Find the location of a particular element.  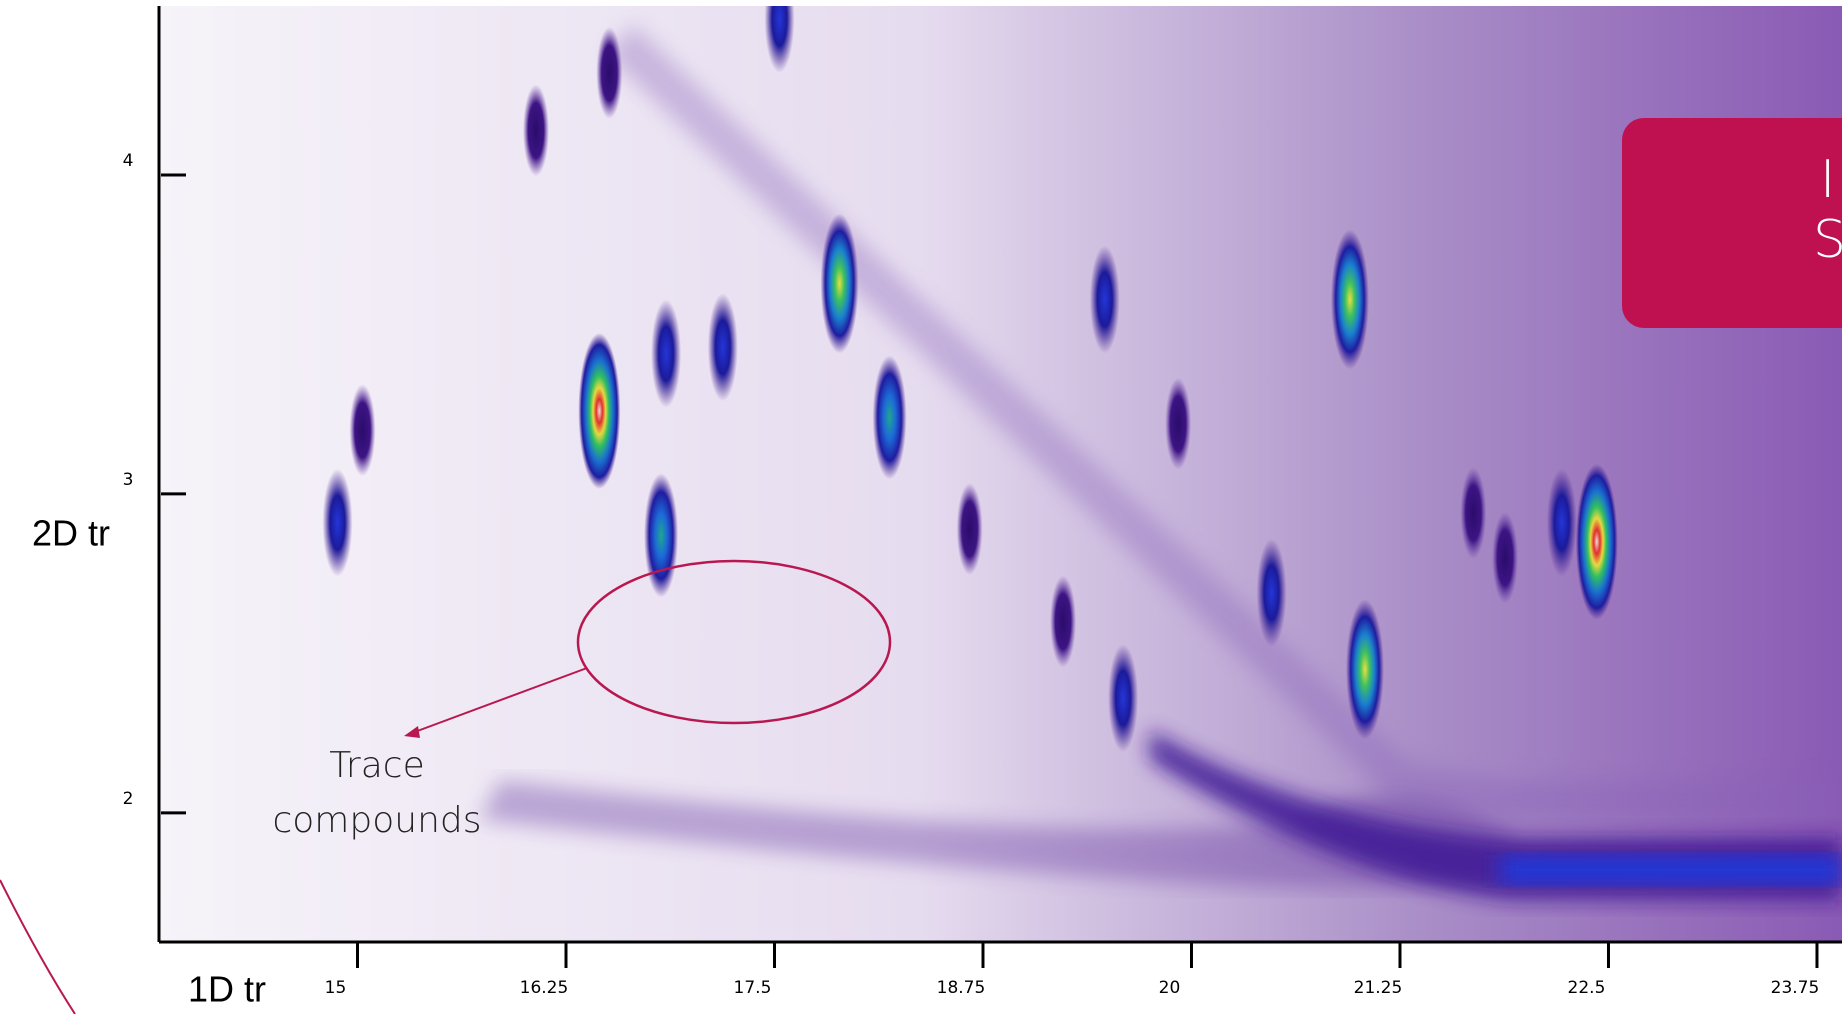

x-tick-label: 23.75 is located at coordinates (1795, 988).